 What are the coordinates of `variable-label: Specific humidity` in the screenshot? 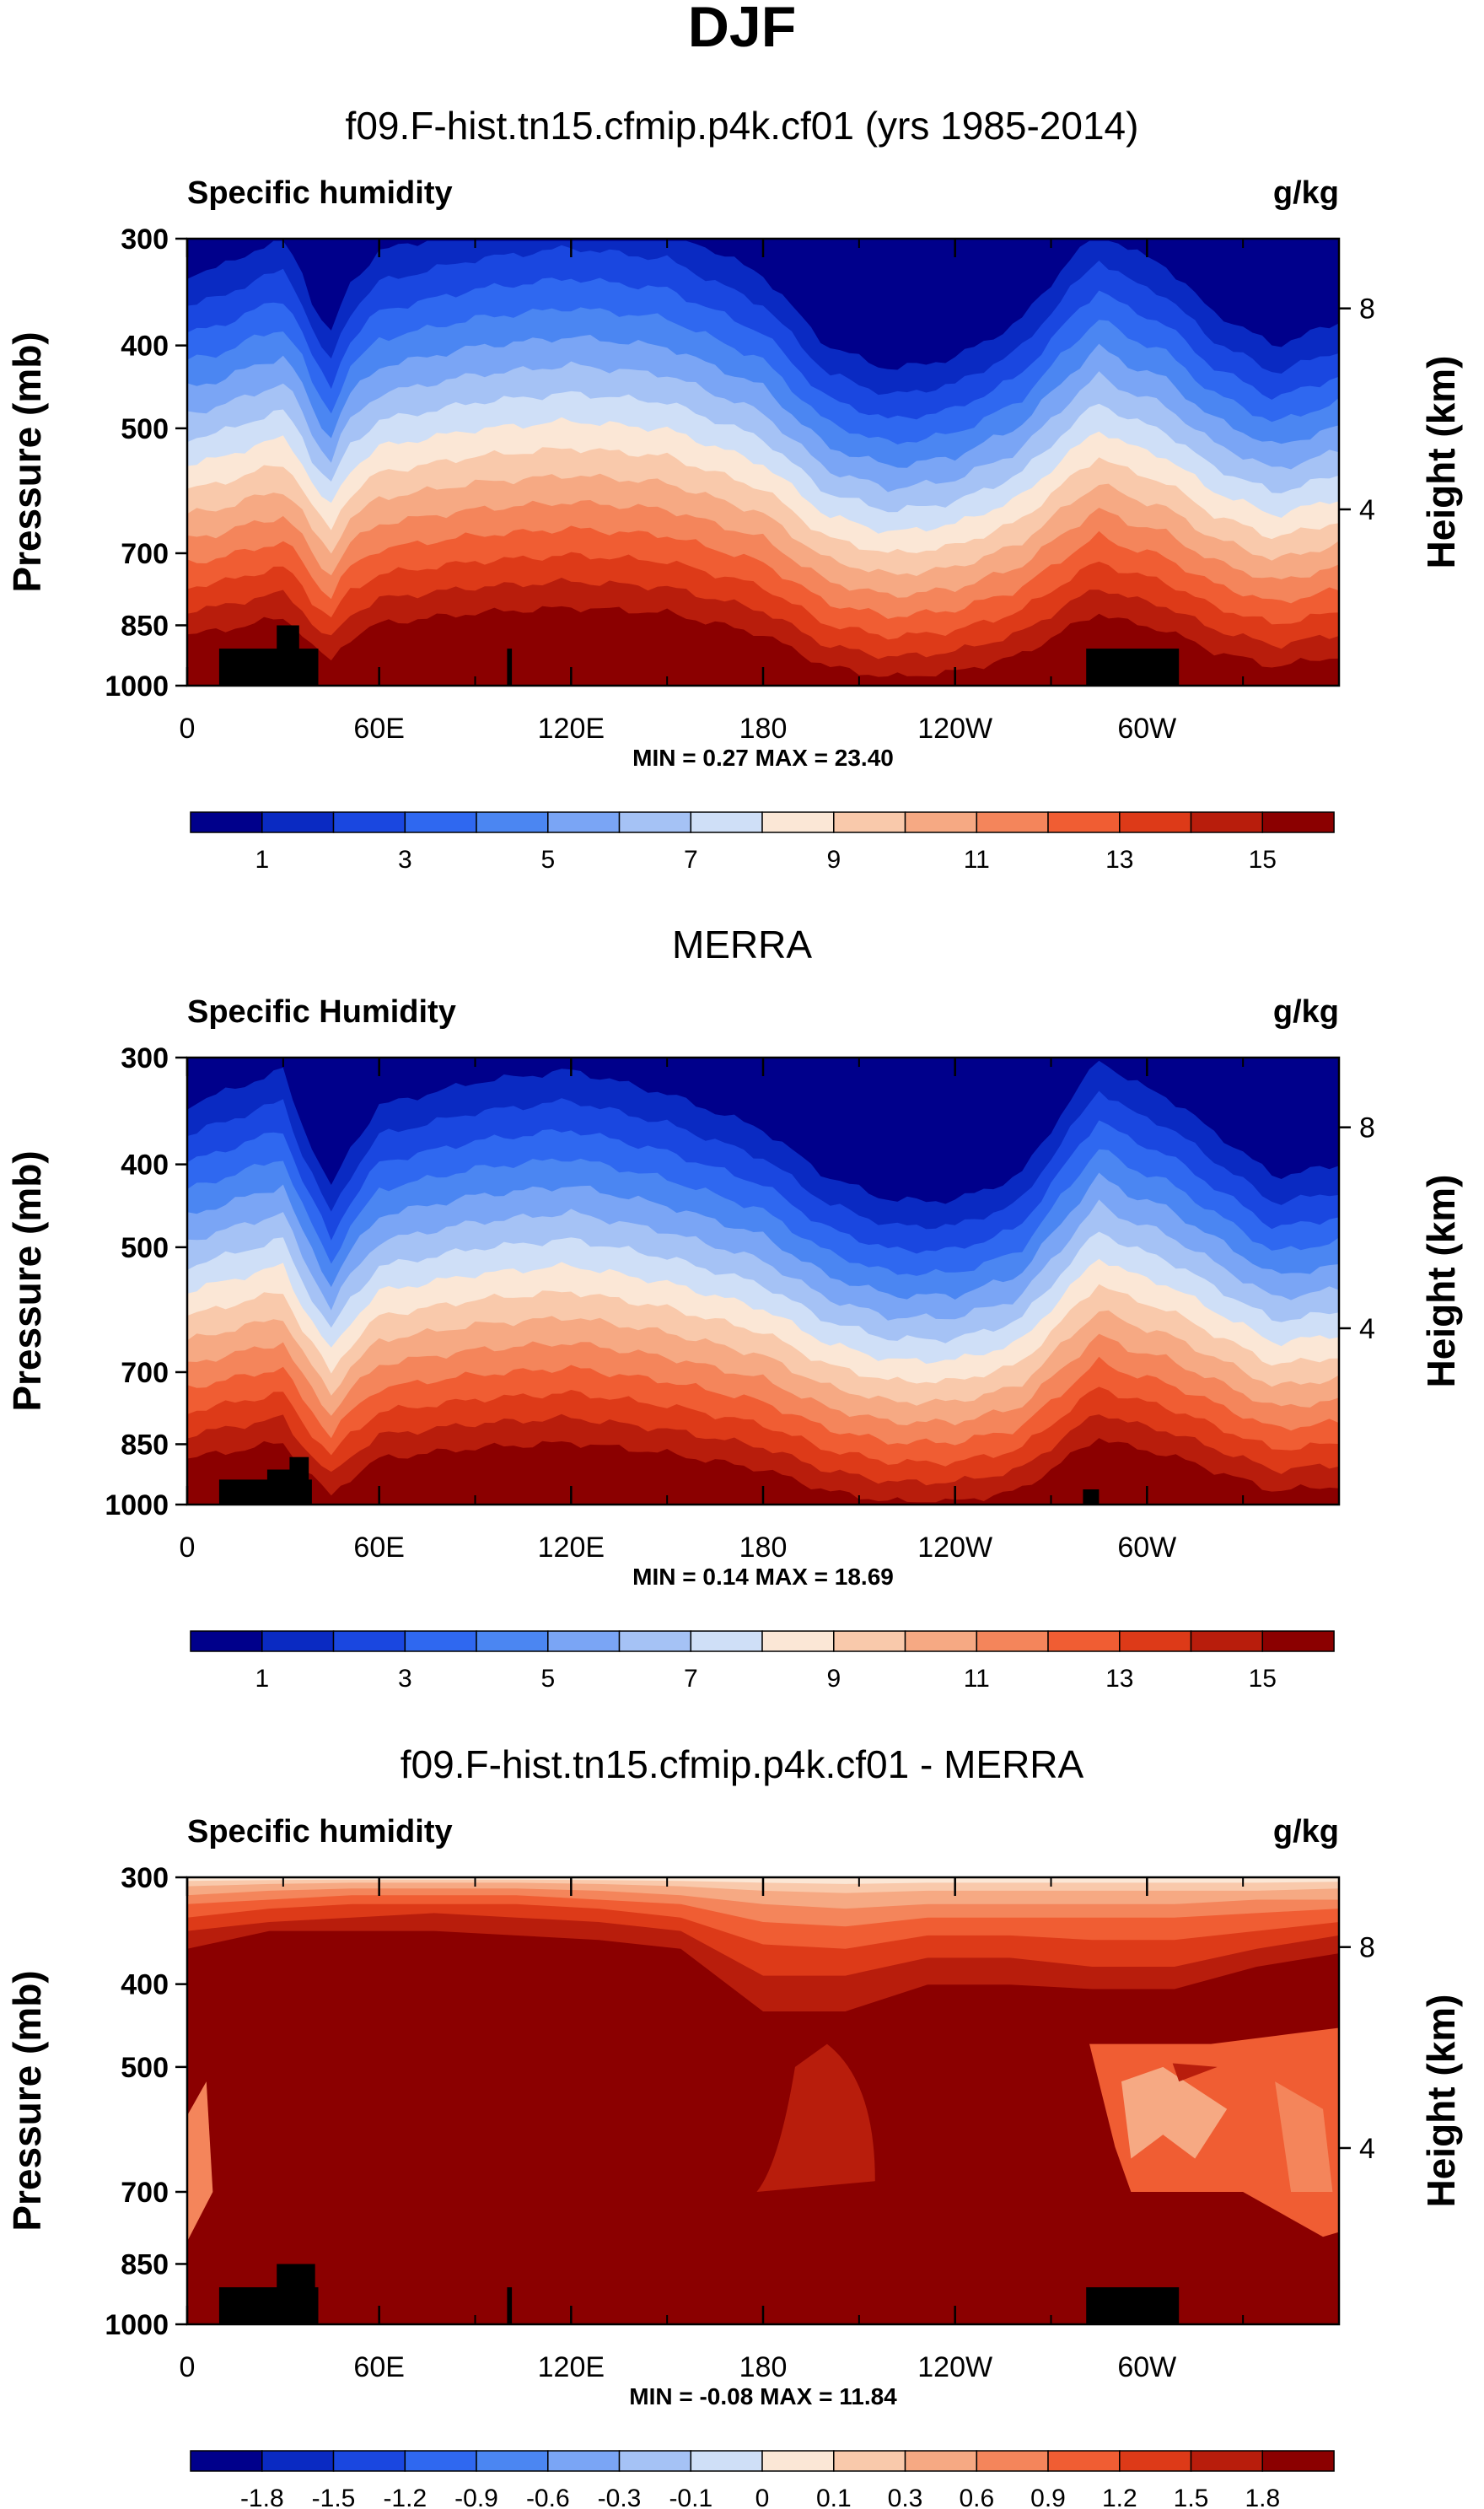 It's located at (320, 1831).